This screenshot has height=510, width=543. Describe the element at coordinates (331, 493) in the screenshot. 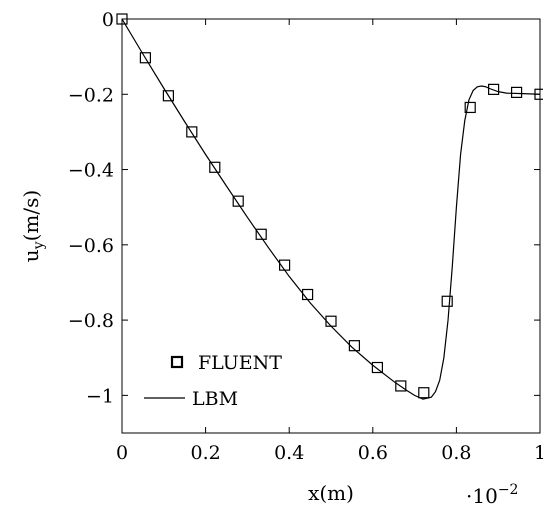

I see `x-axis-label: x(m)` at that location.